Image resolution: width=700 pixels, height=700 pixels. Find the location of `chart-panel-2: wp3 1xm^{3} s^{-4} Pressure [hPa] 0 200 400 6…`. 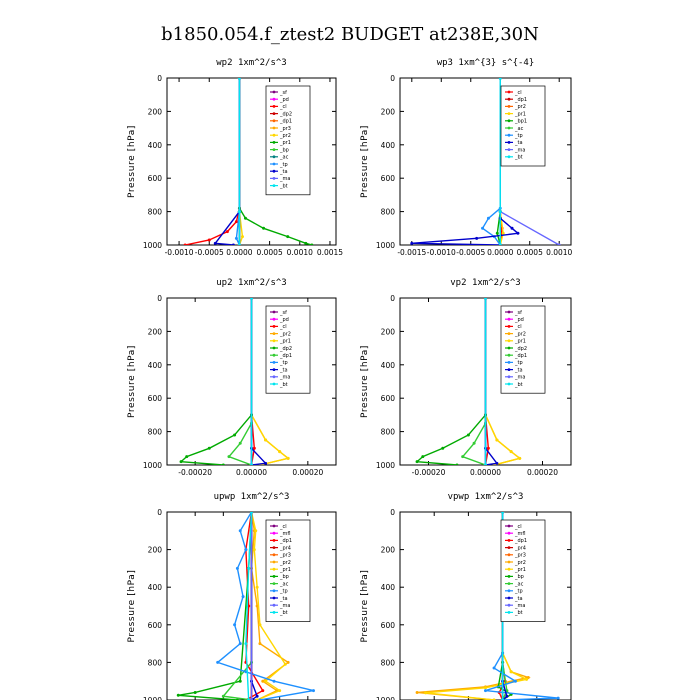

chart-panel-2: wp3 1xm^{3} s^{-4} Pressure [hPa] 0 200 400 6… is located at coordinates (466, 157).